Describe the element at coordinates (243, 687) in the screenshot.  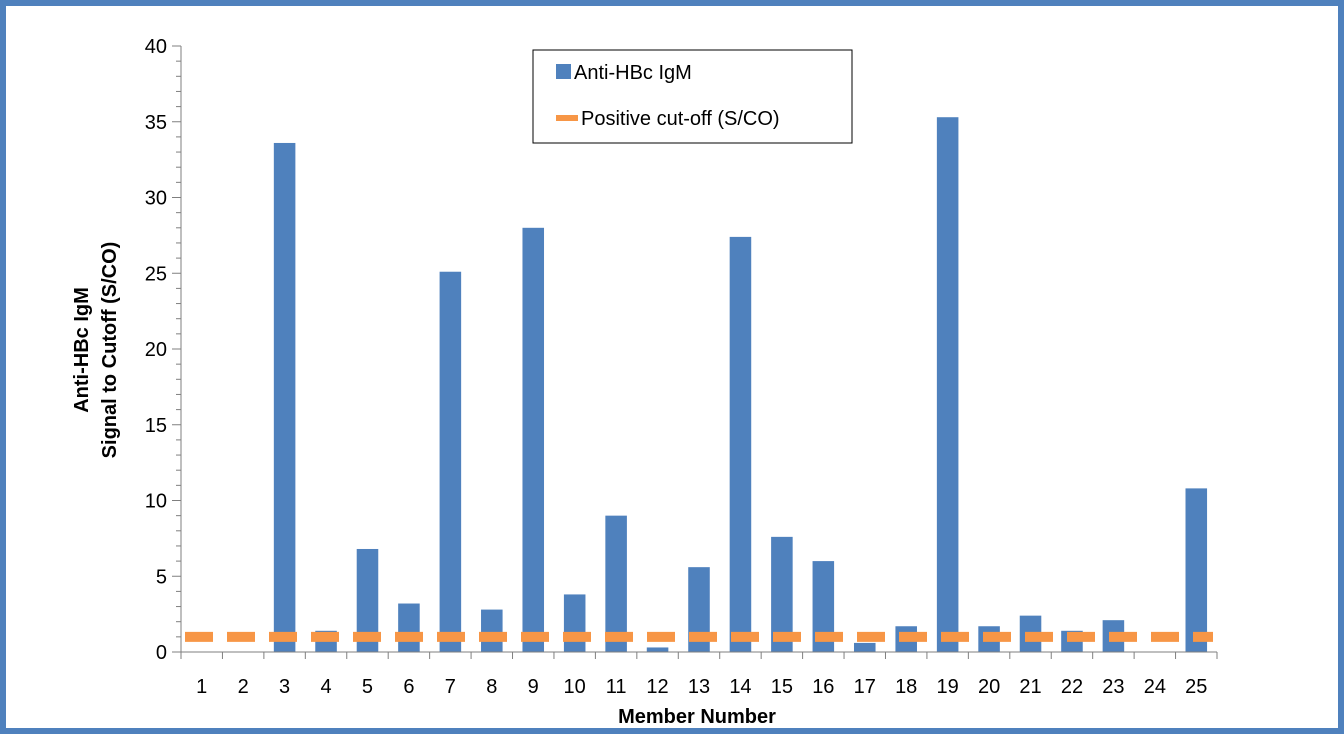
I see `x-tick-label: 2` at that location.